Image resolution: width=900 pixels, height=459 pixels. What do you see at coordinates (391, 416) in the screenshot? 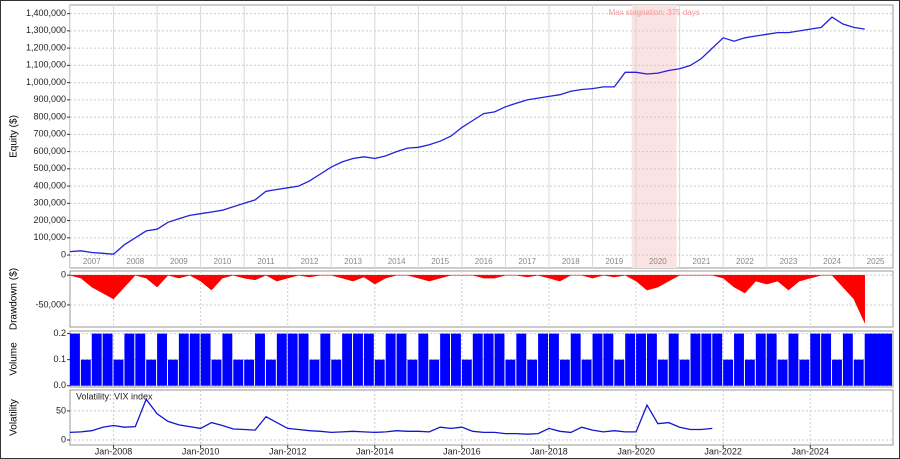
I see `line` at bounding box center [391, 416].